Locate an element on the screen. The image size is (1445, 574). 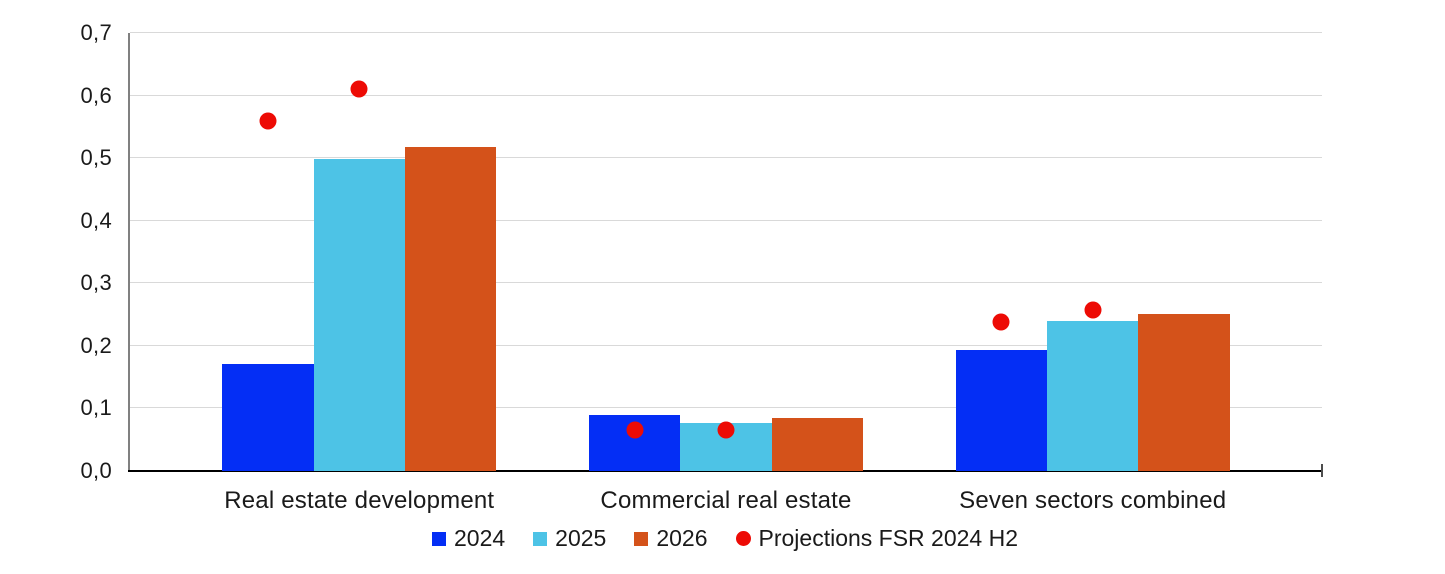
legend-item-2025: 2025 is located at coordinates (569, 538).